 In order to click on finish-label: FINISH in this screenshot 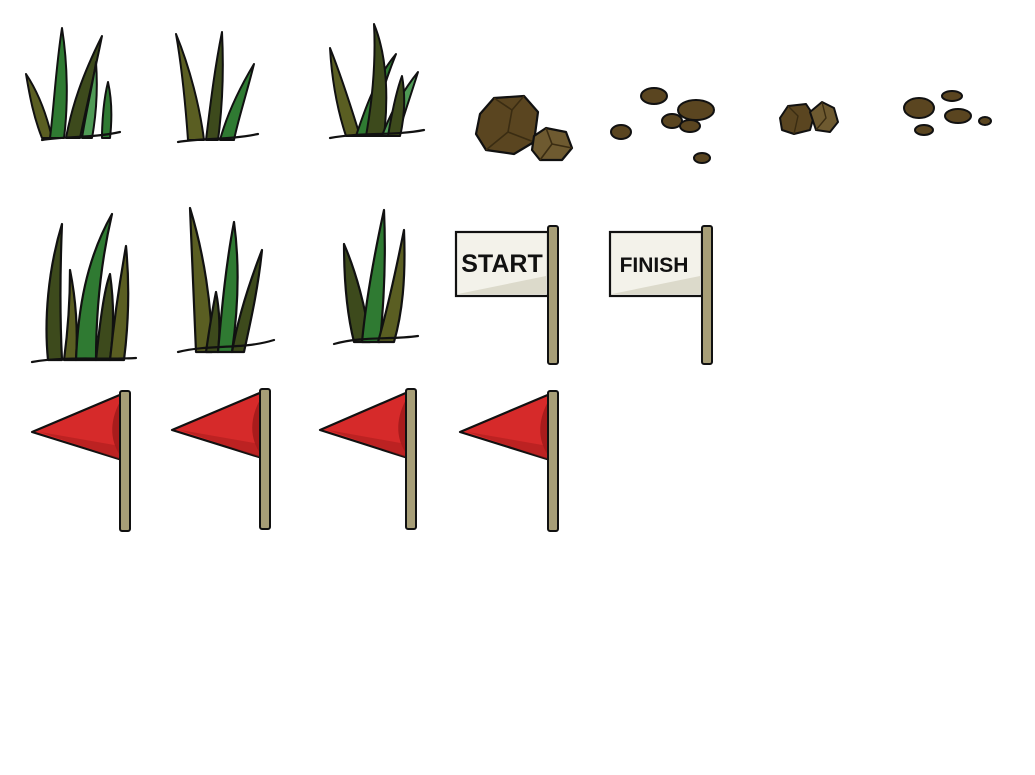, I will do `click(654, 265)`.